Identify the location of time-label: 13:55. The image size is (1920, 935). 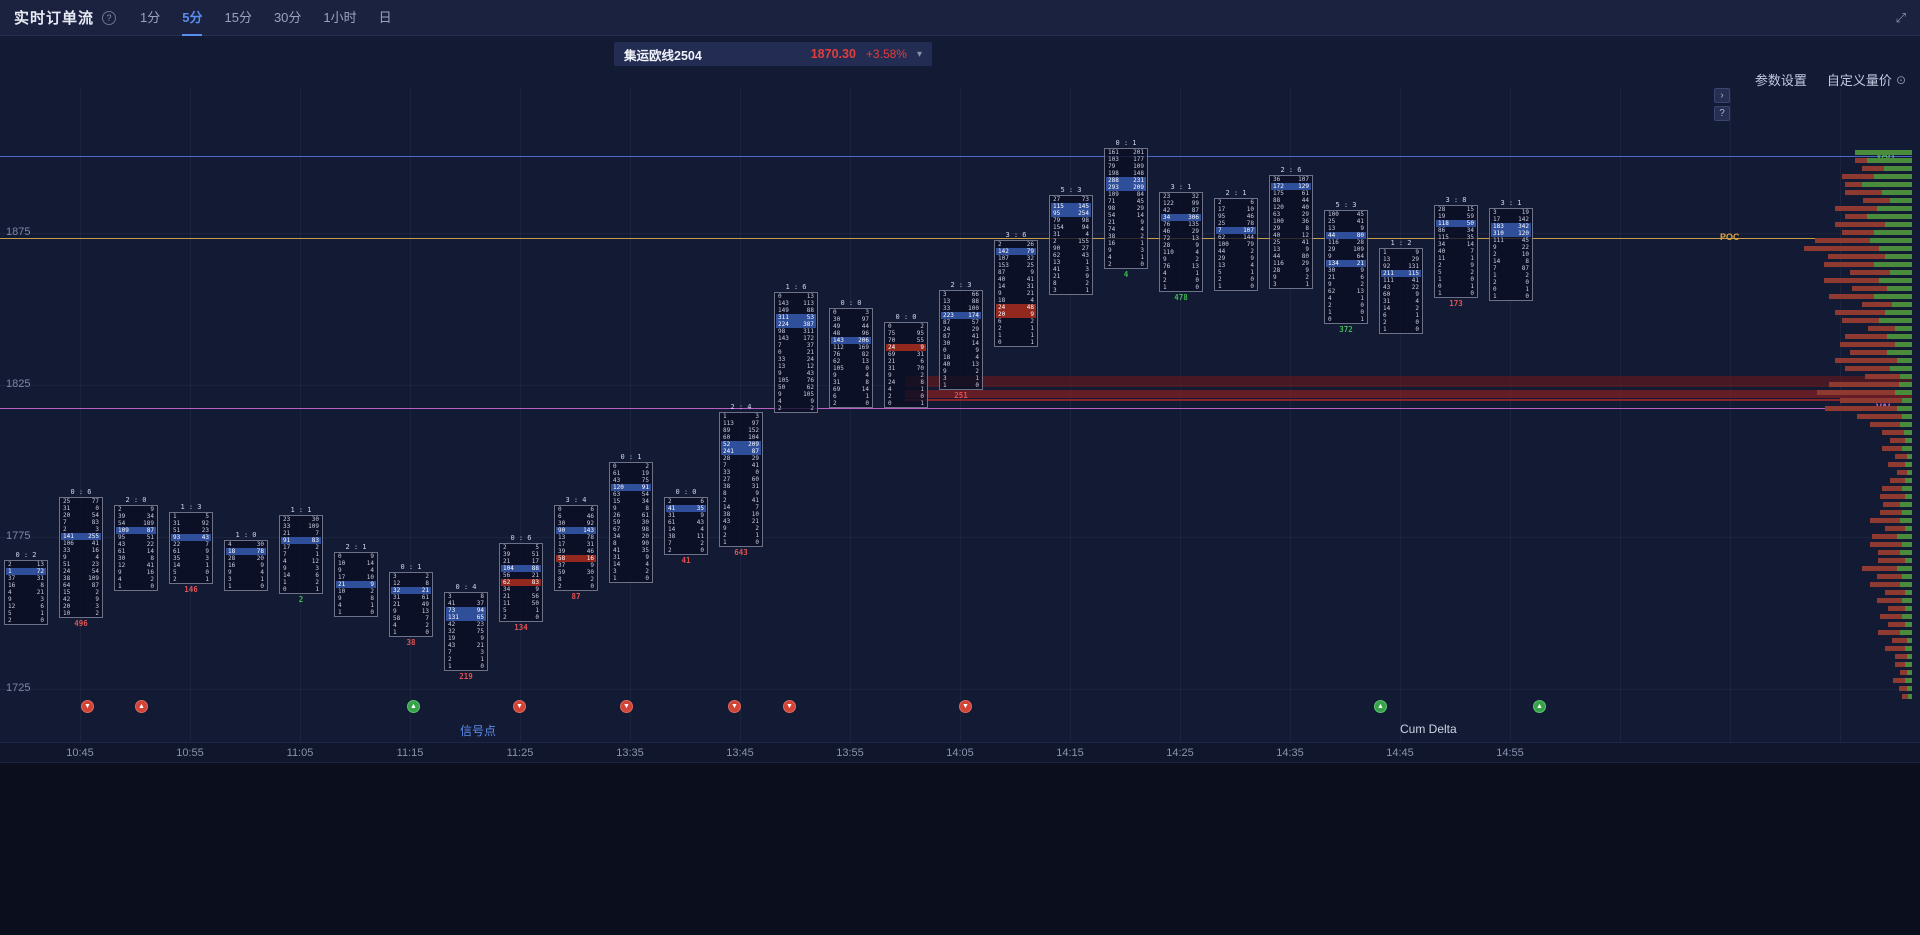
(850, 753).